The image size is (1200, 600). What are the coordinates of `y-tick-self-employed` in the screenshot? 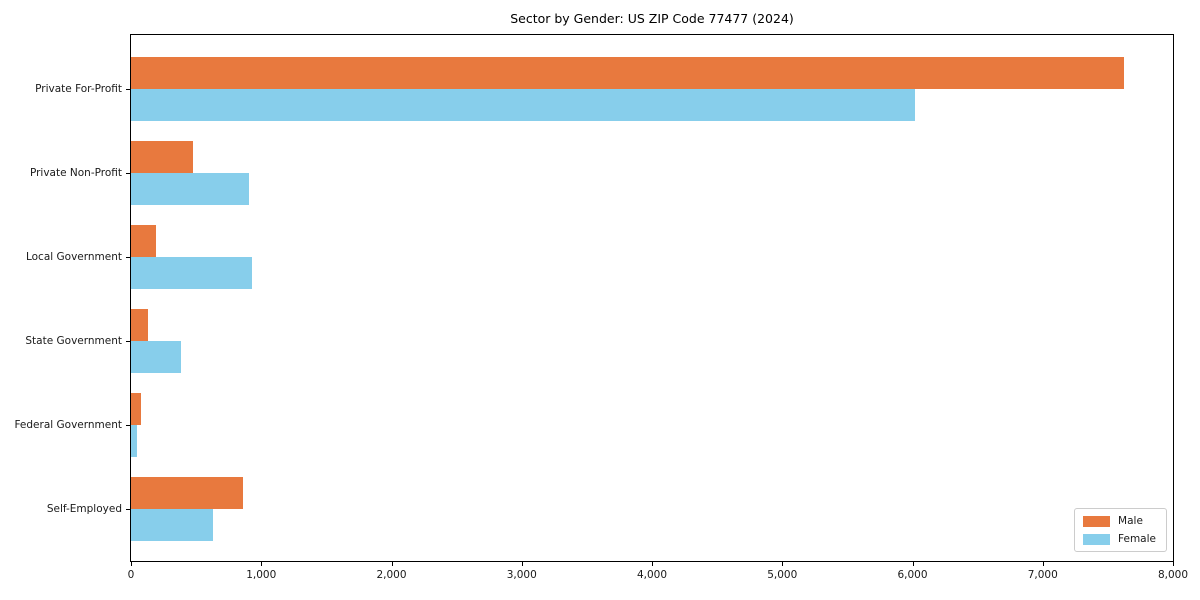 It's located at (128, 509).